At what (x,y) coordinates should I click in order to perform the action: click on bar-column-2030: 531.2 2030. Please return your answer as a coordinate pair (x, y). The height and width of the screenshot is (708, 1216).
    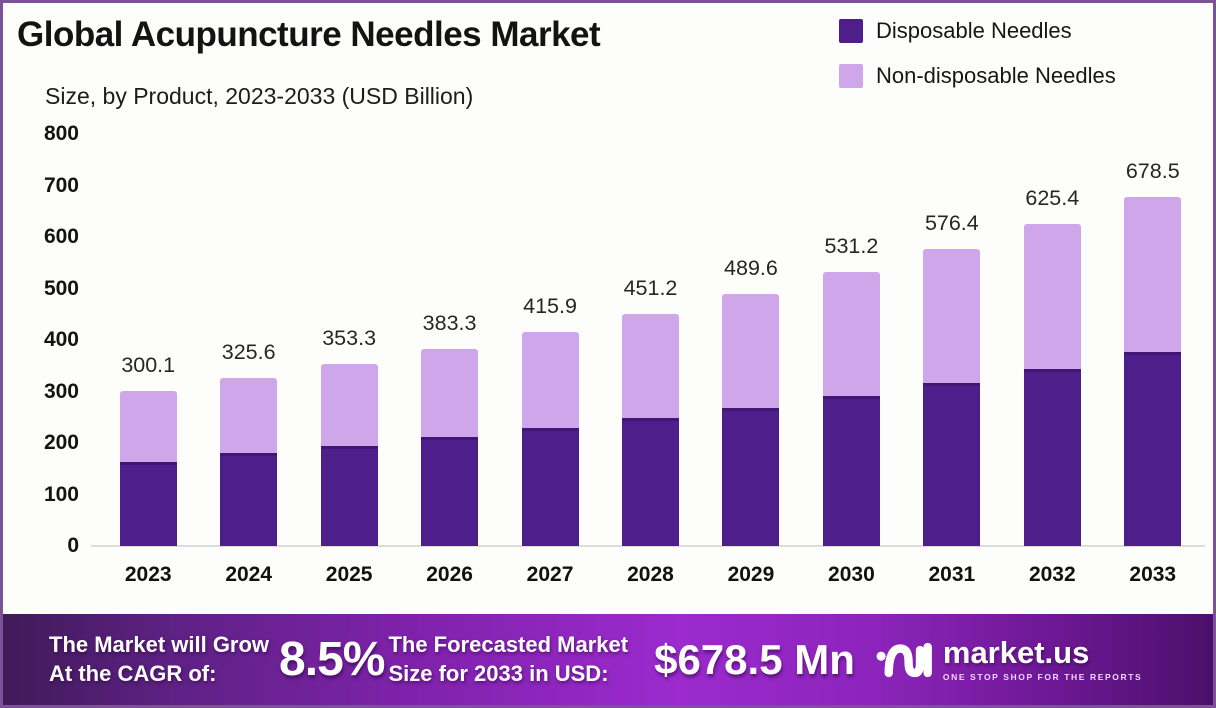
    Looking at the image, I should click on (851, 360).